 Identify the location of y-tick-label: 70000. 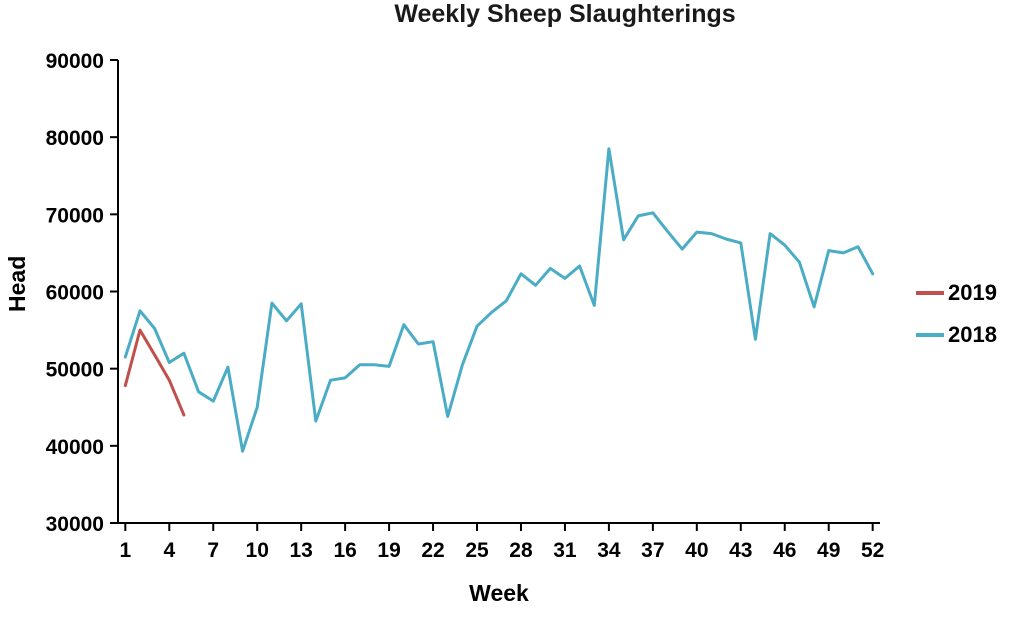
(75, 215).